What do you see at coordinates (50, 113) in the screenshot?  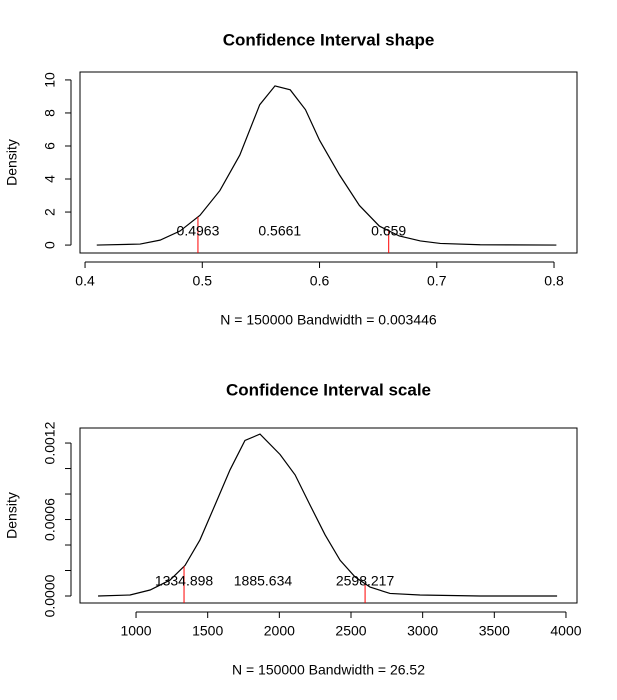 I see `y-tick-label: 8` at bounding box center [50, 113].